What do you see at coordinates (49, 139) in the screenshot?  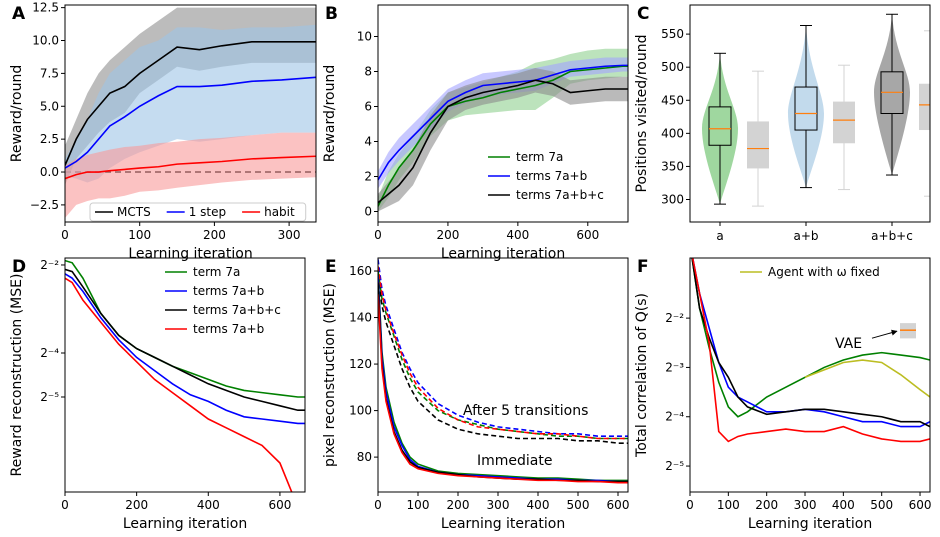 I see `y-tick-label: 2.5` at bounding box center [49, 139].